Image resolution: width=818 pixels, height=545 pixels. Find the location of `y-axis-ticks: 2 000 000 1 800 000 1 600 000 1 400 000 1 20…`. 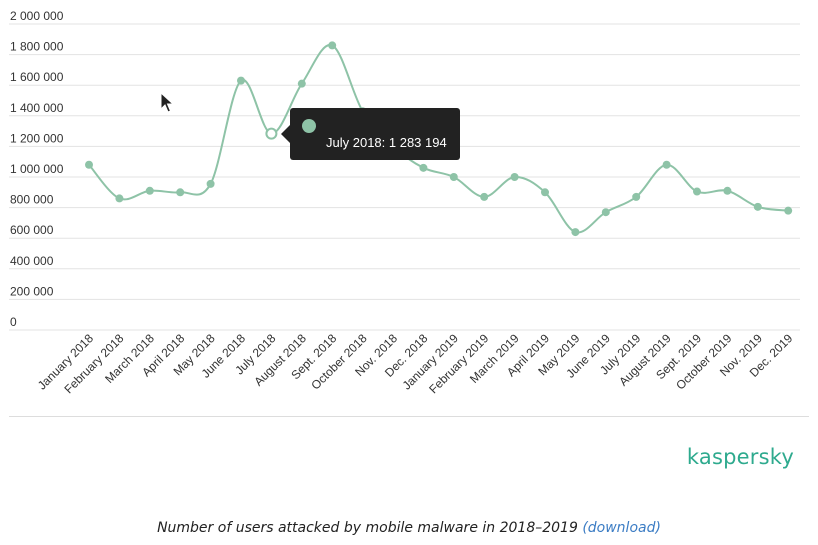

y-axis-ticks: 2 000 000 1 800 000 1 600 000 1 400 000 1 20… is located at coordinates (37, 169).